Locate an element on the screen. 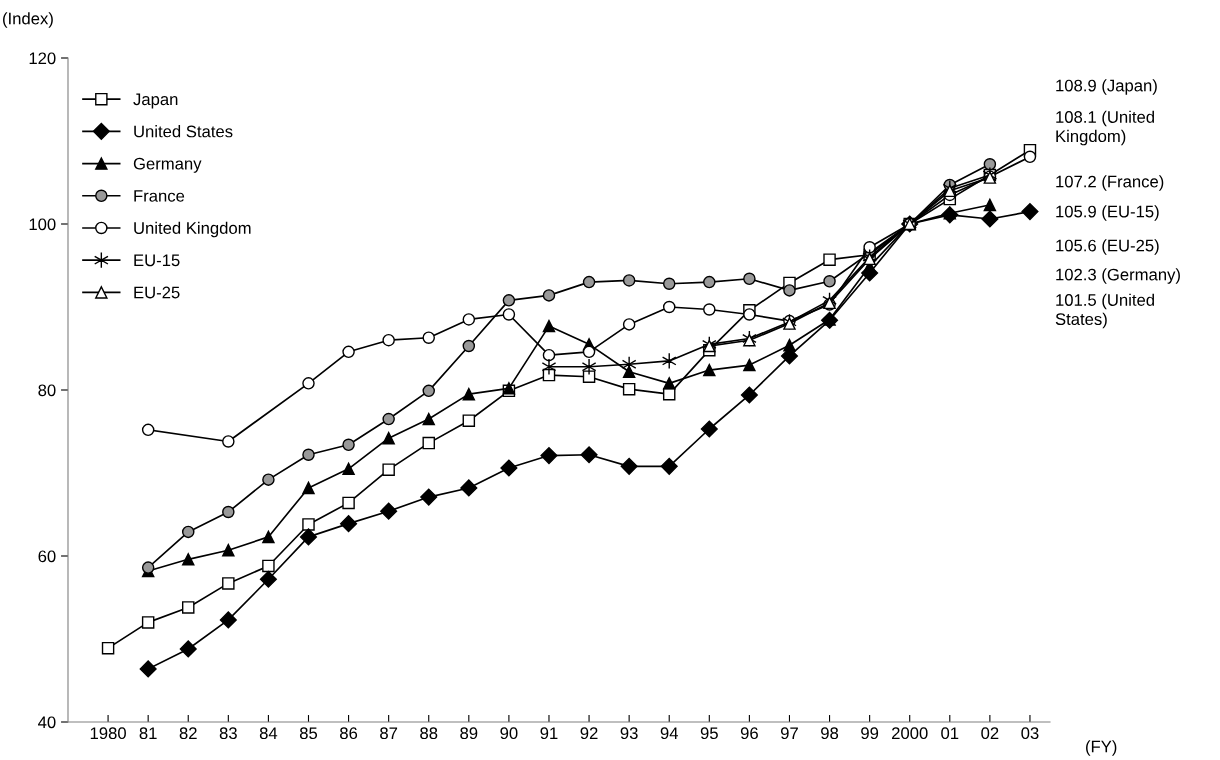 This screenshot has width=1220, height=760. y-axis-title: (Index) is located at coordinates (28, 20).